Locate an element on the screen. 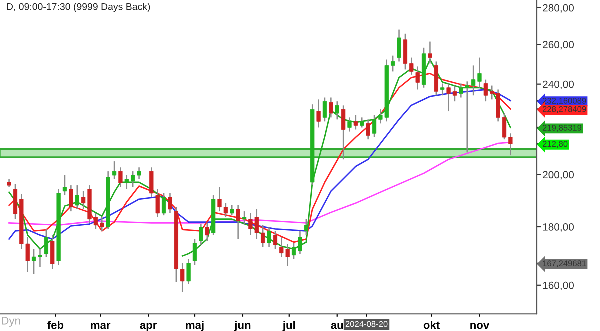  y-tick-label: 260,00 is located at coordinates (558, 45).